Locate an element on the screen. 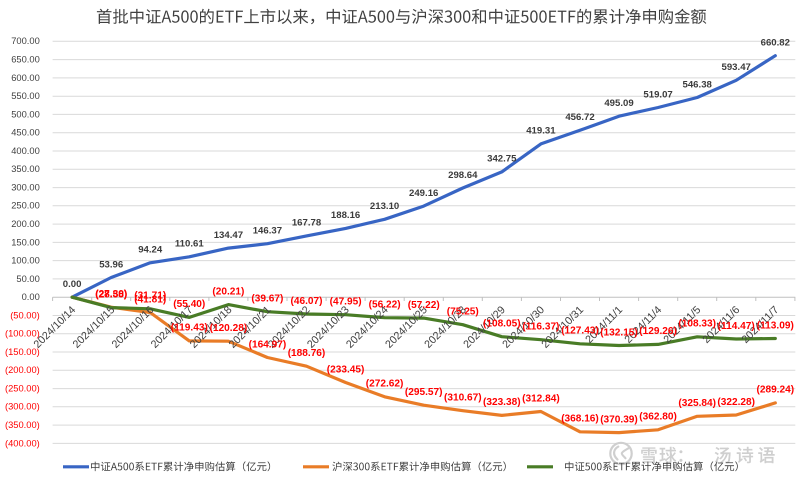 This screenshot has width=800, height=480. svg-text: 167.78 is located at coordinates (307, 223).